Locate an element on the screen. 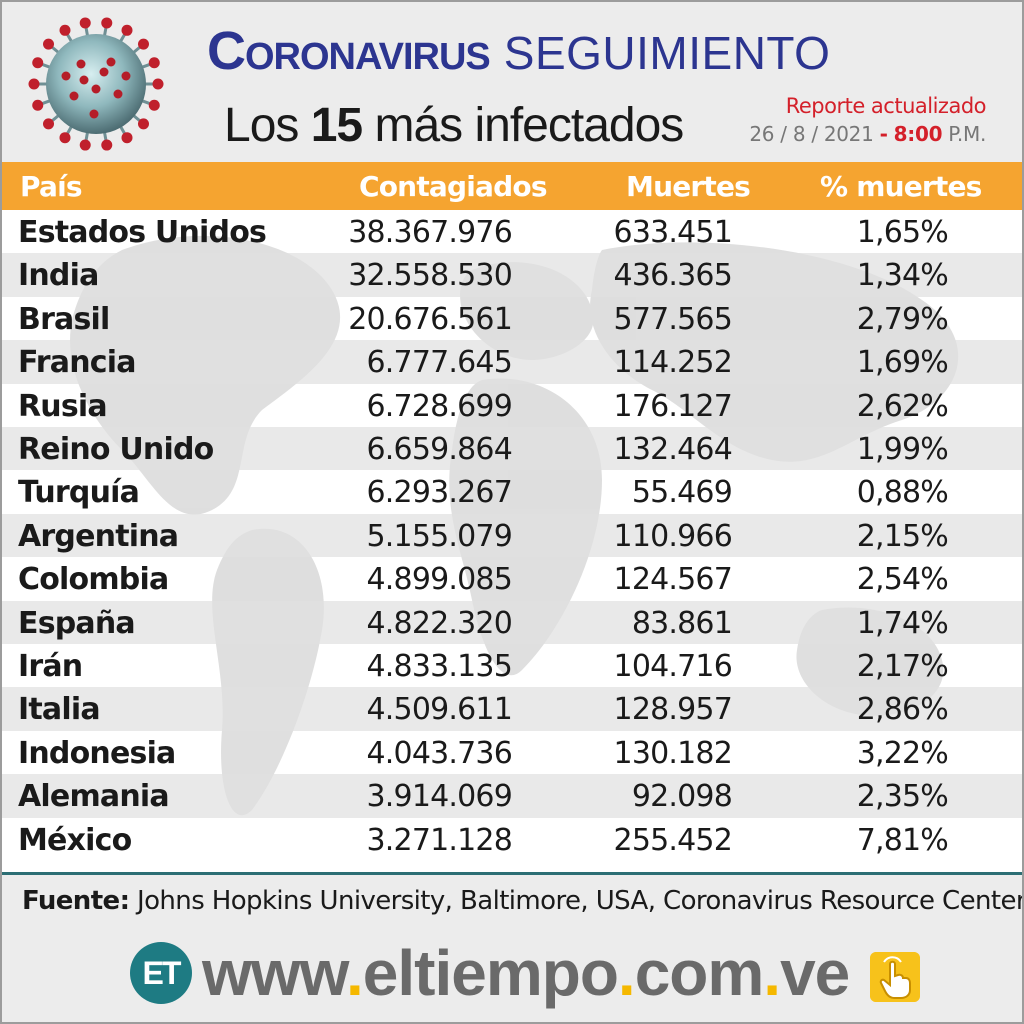 The height and width of the screenshot is (1024, 1024). coronavirus-icon is located at coordinates (96, 84).